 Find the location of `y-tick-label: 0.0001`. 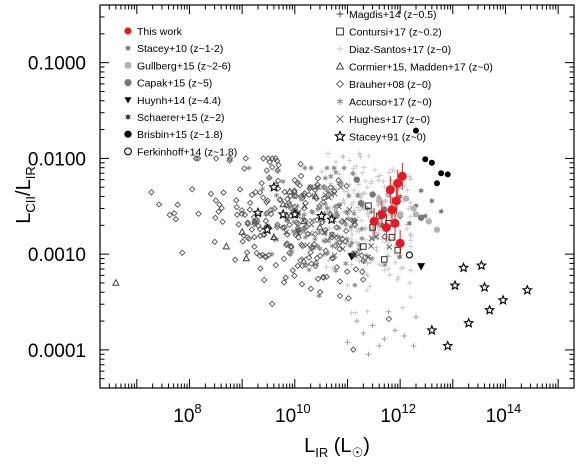

y-tick-label: 0.0001 is located at coordinates (57, 351).